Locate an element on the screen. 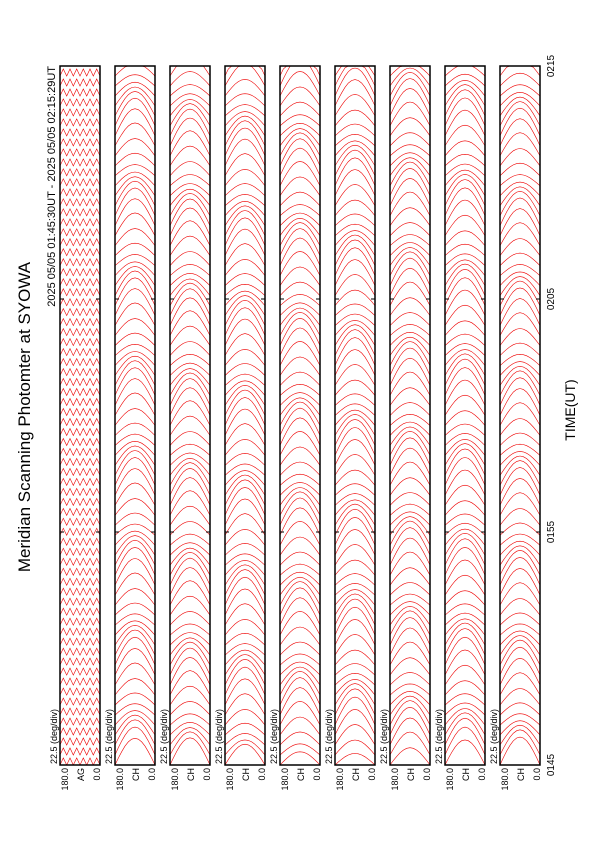 This screenshot has width=595, height=842. x-tick-label: 0205 is located at coordinates (551, 298).